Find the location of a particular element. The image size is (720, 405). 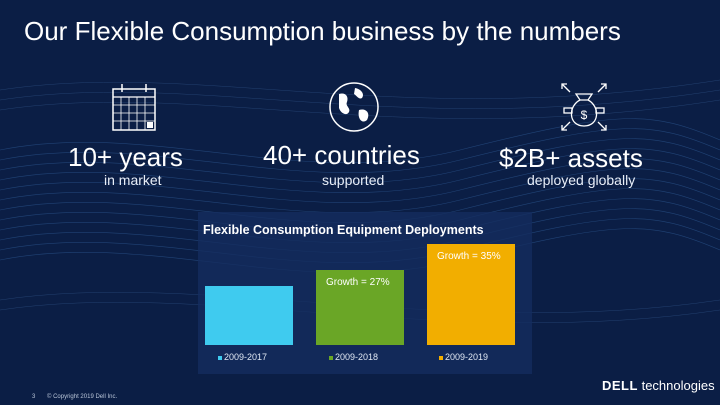

stat-assets-value: $2B+ assets is located at coordinates (571, 158).